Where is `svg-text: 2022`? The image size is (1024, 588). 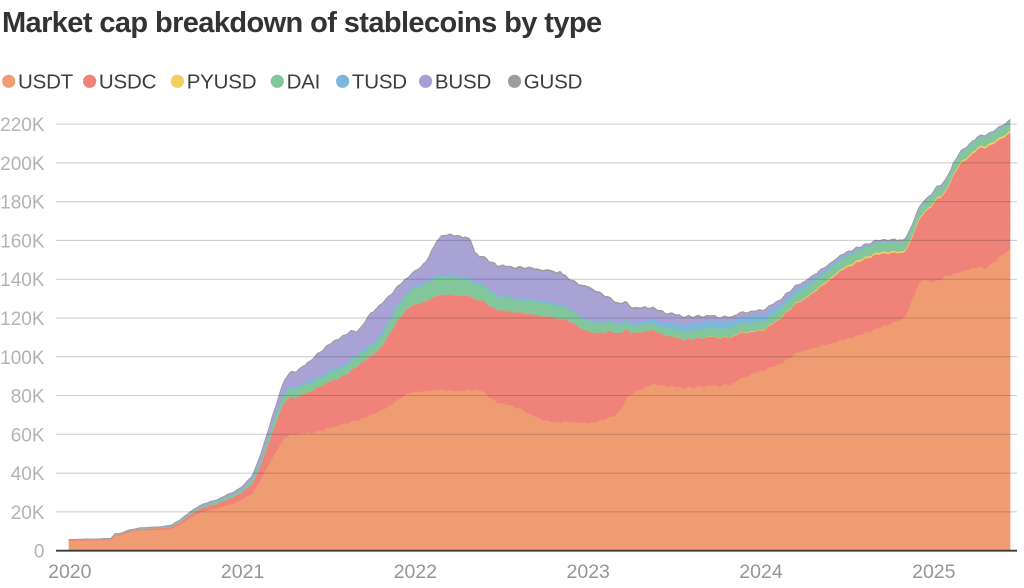 svg-text: 2022 is located at coordinates (415, 572).